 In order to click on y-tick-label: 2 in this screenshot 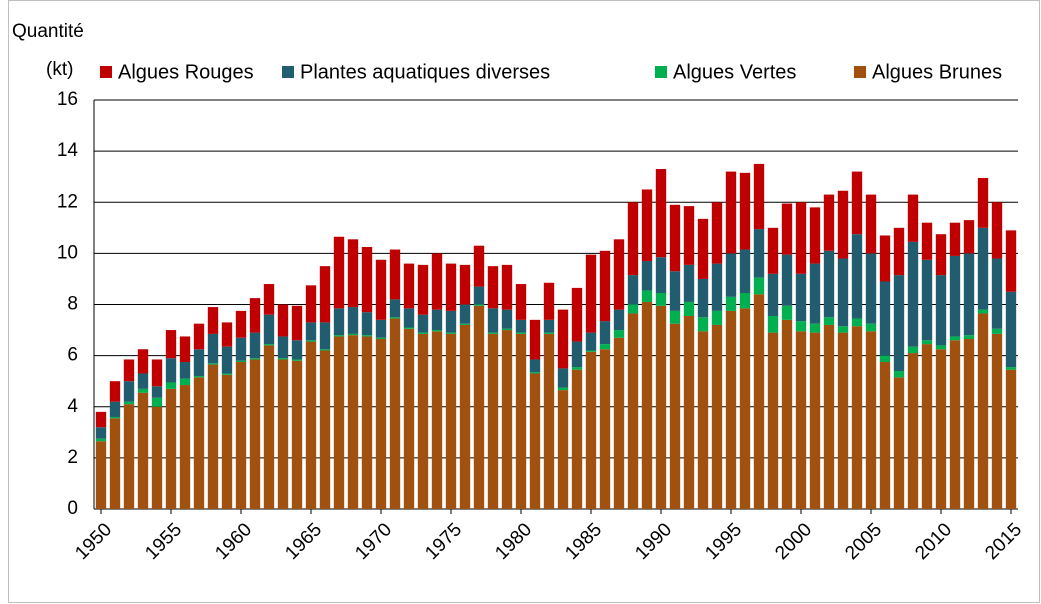, I will do `click(72, 457)`.